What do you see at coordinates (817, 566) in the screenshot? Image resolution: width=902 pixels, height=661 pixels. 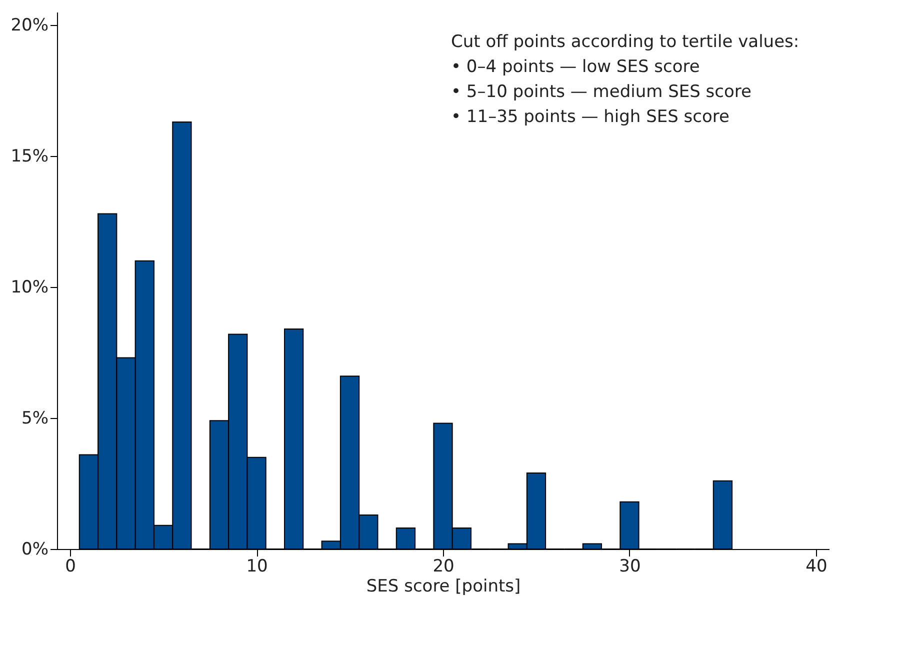 I see `x-tick-label: 40` at bounding box center [817, 566].